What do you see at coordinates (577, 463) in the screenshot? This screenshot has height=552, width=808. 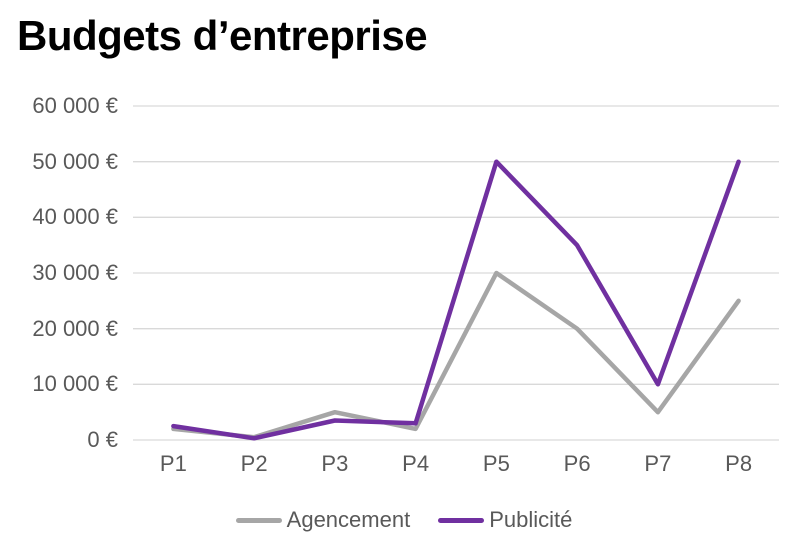 I see `x-axis-category-label: P6` at bounding box center [577, 463].